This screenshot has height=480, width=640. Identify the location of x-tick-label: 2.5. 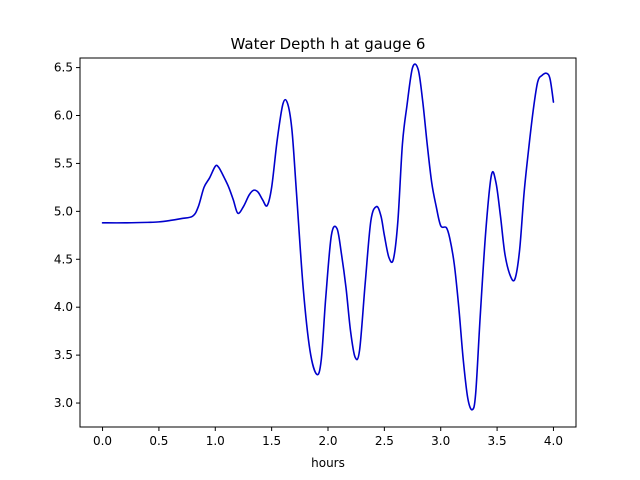
(384, 441).